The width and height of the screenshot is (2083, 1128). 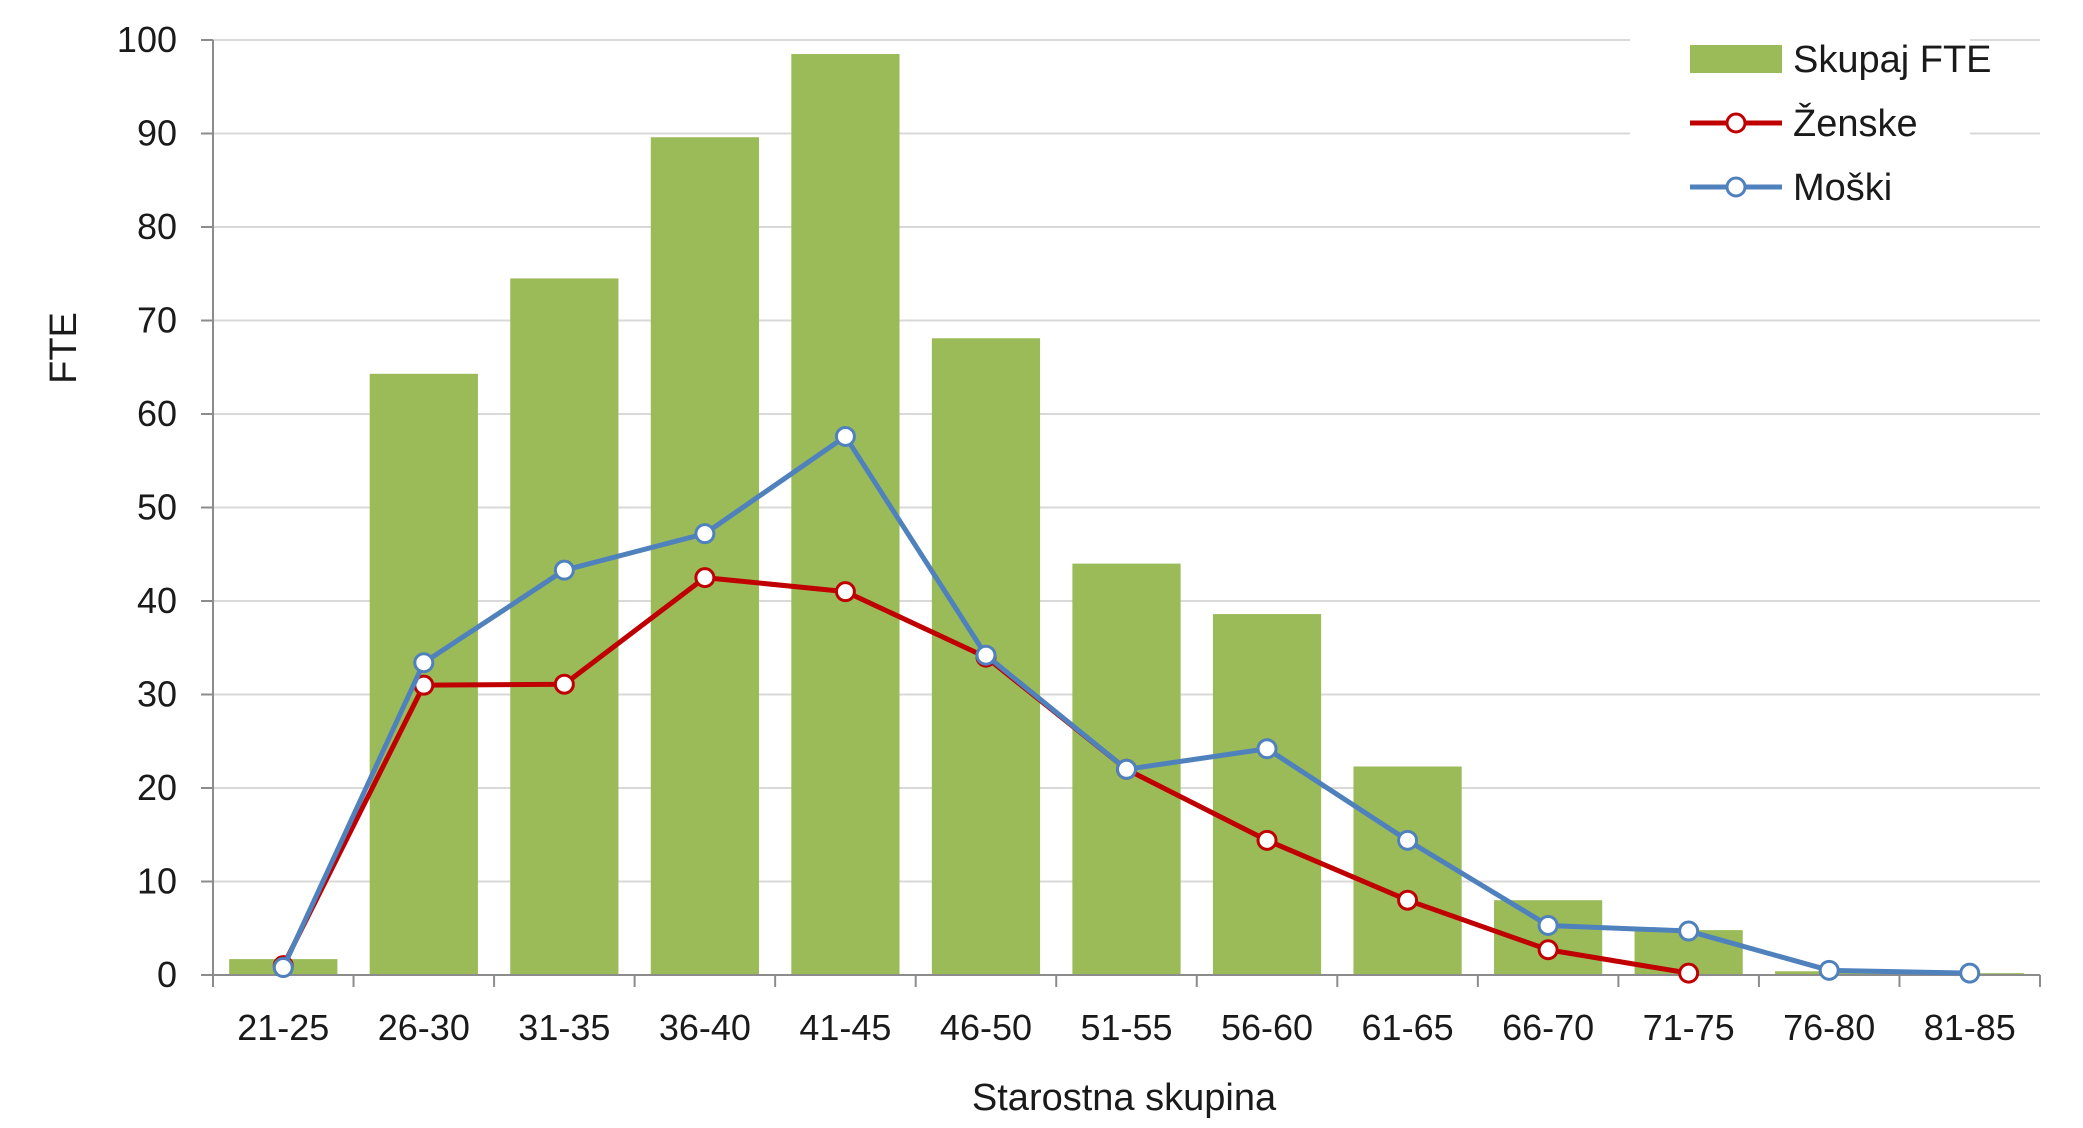 I want to click on x-tick-label: 71-75, so click(x=1689, y=1027).